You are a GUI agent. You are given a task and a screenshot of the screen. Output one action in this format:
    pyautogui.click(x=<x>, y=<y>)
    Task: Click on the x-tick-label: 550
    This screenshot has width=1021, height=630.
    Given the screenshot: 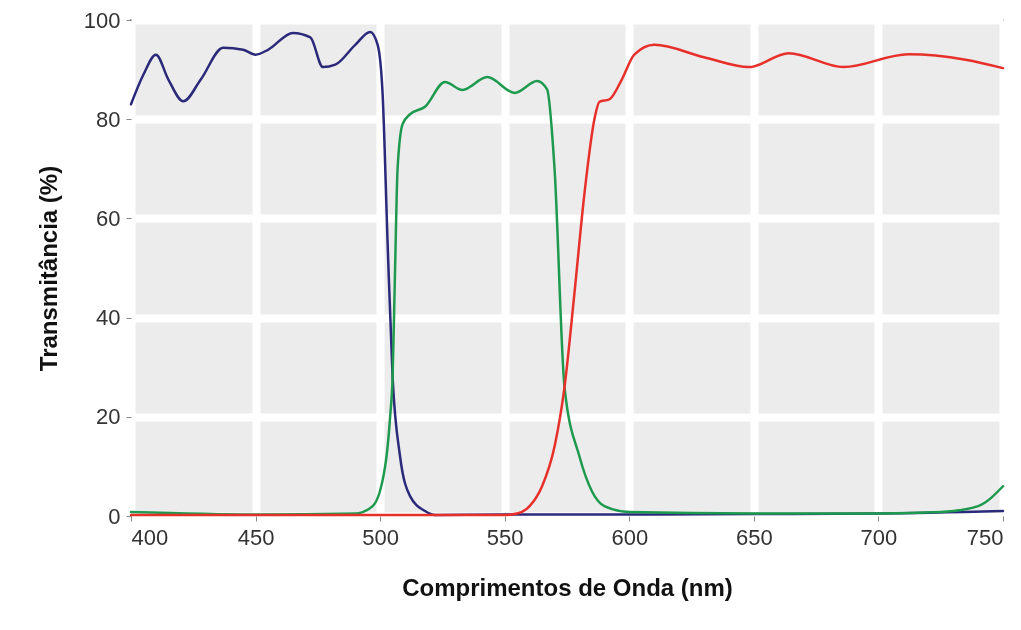 What is the action you would take?
    pyautogui.click(x=505, y=537)
    